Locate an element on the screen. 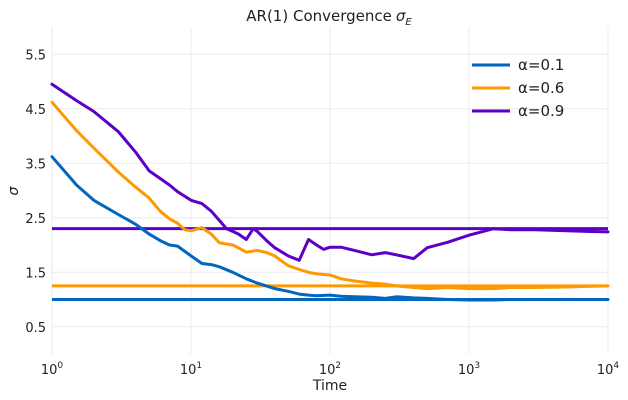  x-tick-labels: 10⁰ 10¹ 10² 10³ 10⁴ is located at coordinates (330, 369).